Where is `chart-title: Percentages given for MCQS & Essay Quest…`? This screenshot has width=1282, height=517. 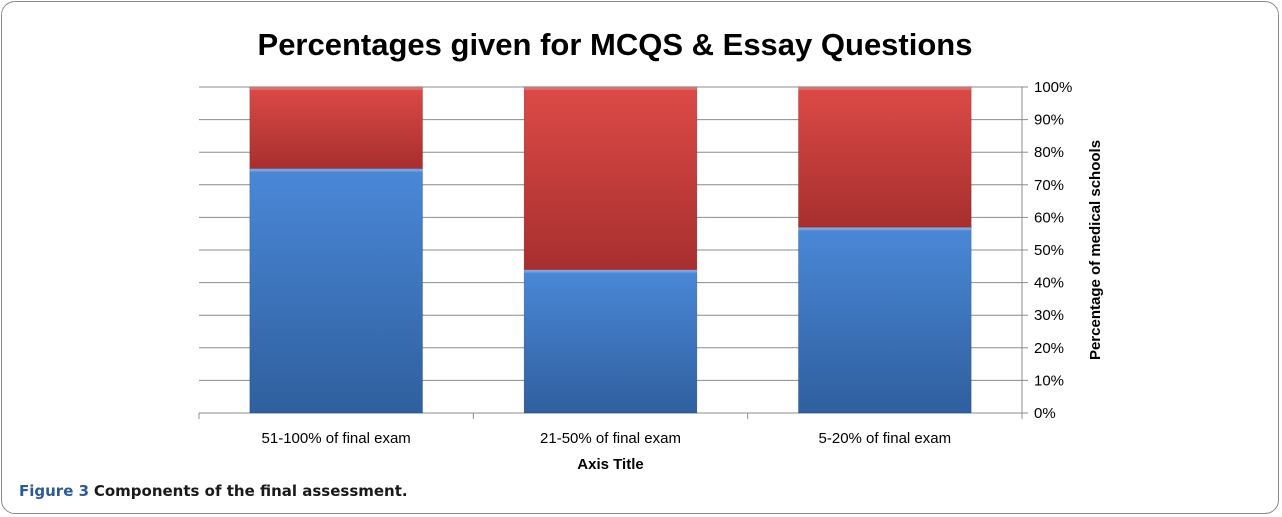 chart-title: Percentages given for MCQS & Essay Quest… is located at coordinates (615, 44).